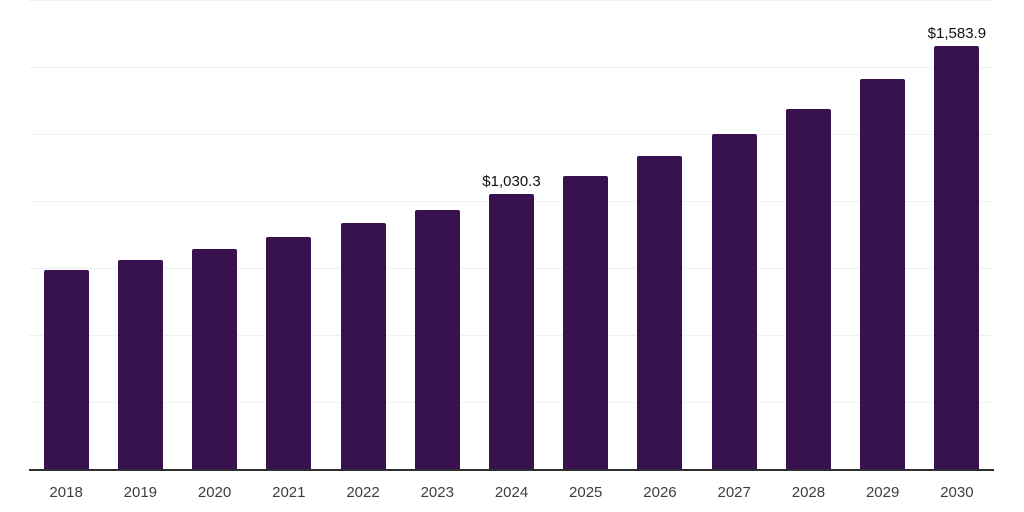  What do you see at coordinates (586, 492) in the screenshot?
I see `x-tick-2025: 2025` at bounding box center [586, 492].